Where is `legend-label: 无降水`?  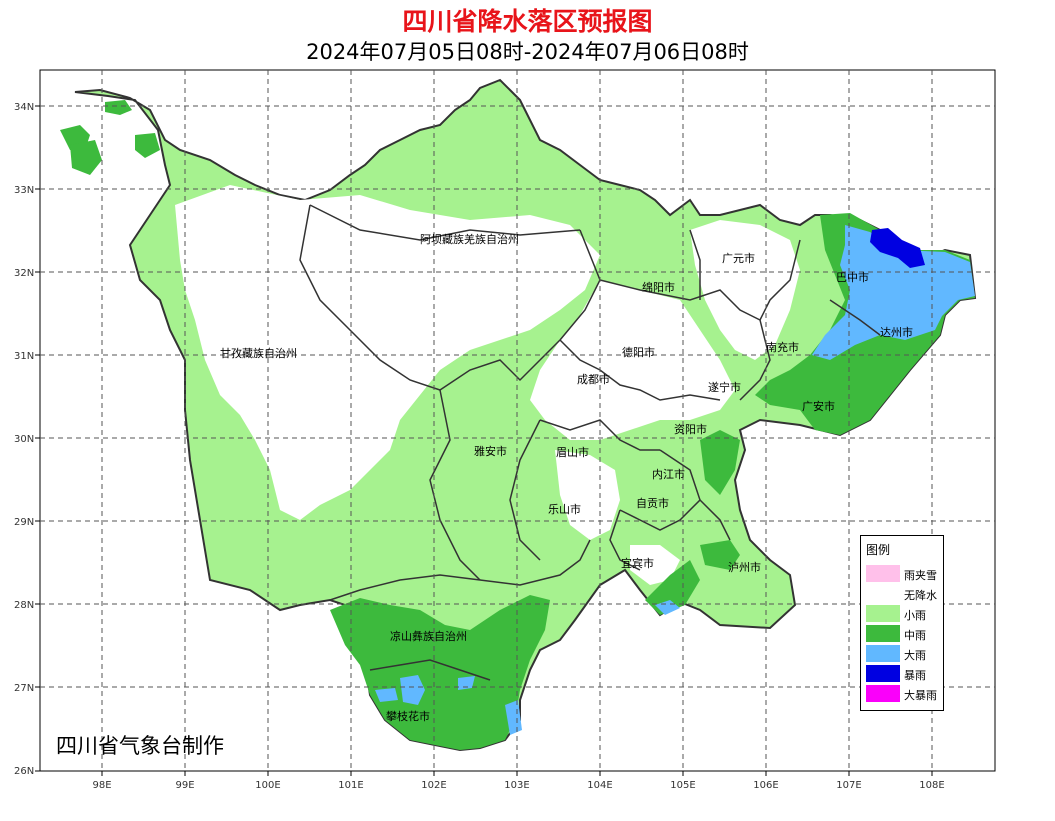
legend-label: 无降水 is located at coordinates (920, 595).